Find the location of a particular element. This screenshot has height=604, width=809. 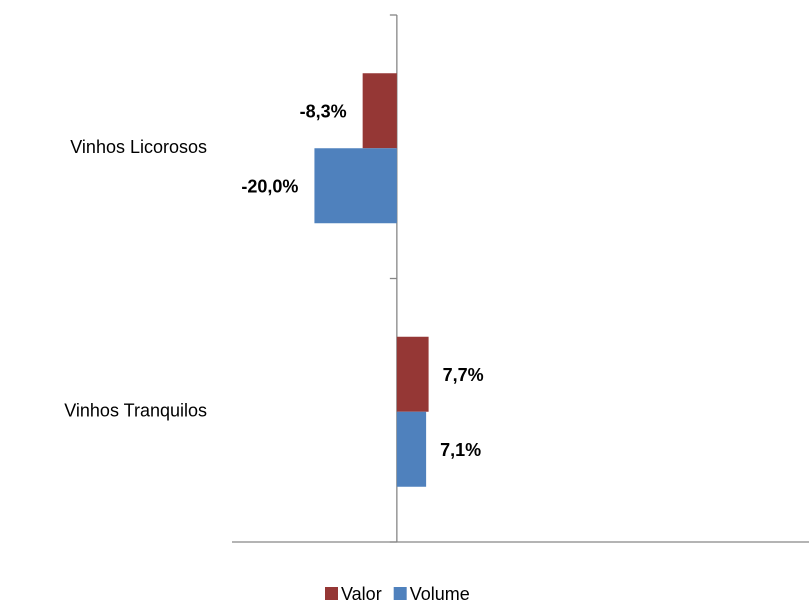

category-label: Vinhos Licorosos is located at coordinates (138, 147).